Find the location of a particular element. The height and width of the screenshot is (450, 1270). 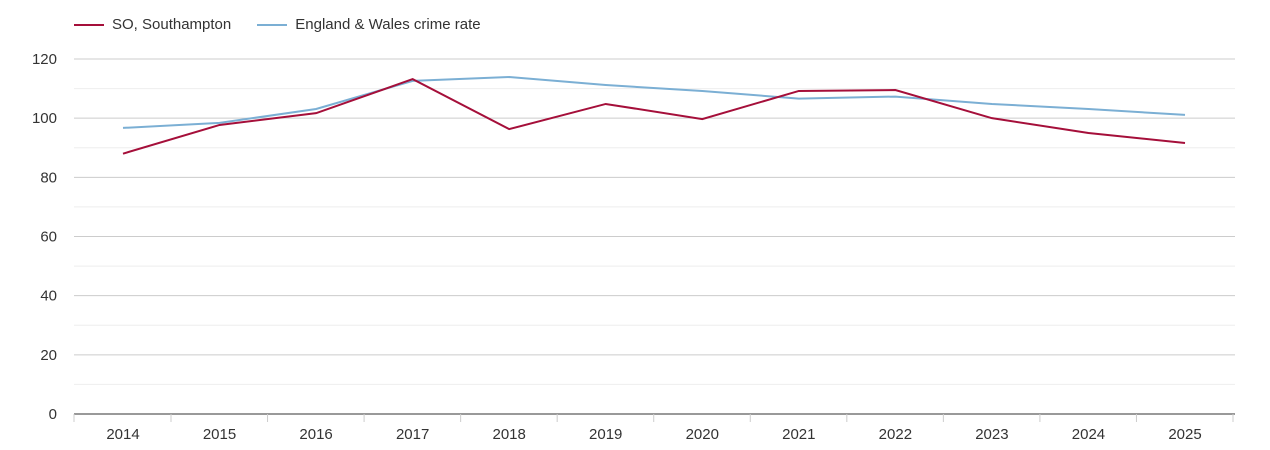

legend-label: SO, Southampton is located at coordinates (172, 24).